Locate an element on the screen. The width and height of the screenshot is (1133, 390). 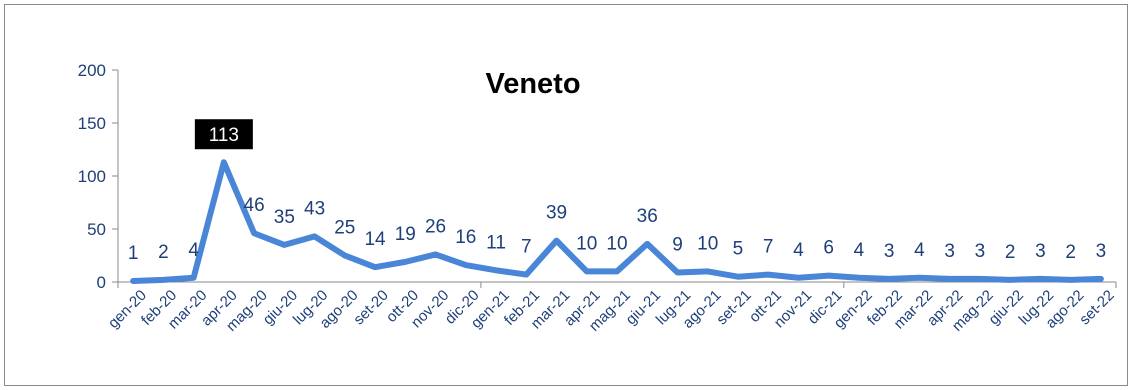
y-tick-label: 100 is located at coordinates (92, 176).